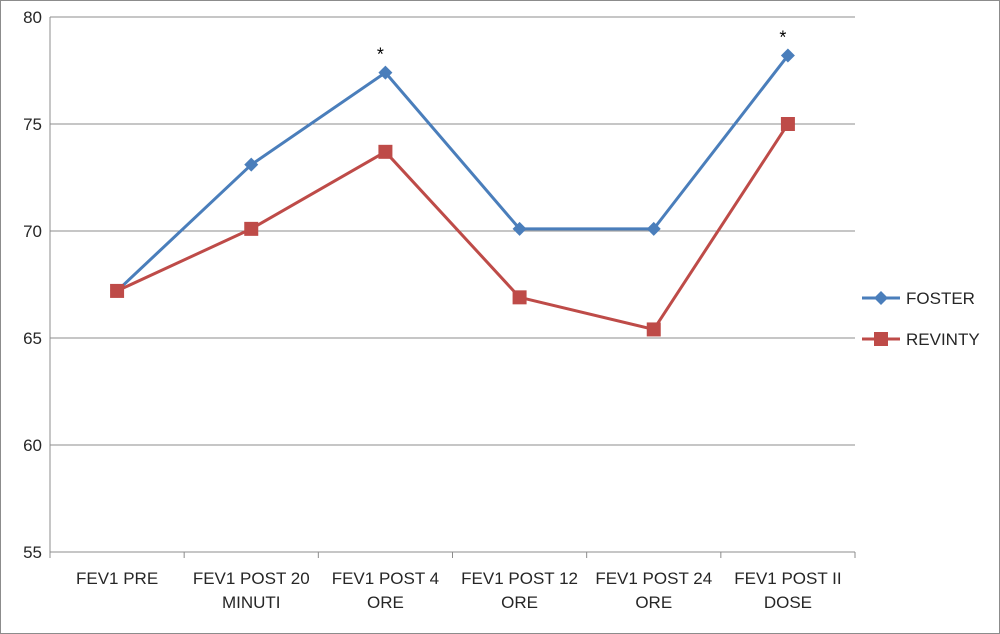 This screenshot has width=1000, height=634. What do you see at coordinates (881, 298) in the screenshot?
I see `legend-marker-foster` at bounding box center [881, 298].